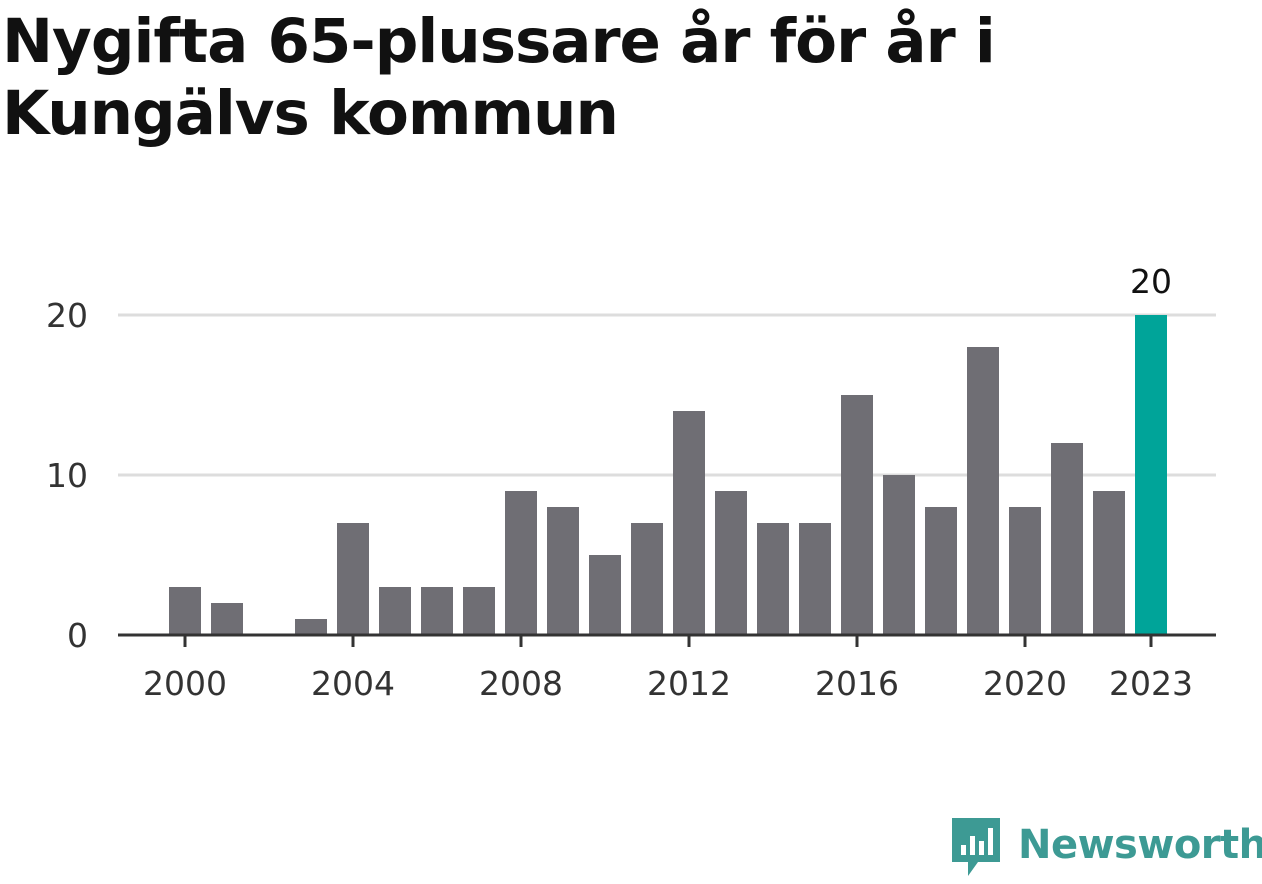  Describe the element at coordinates (647, 579) in the screenshot. I see `bar-2011` at that location.